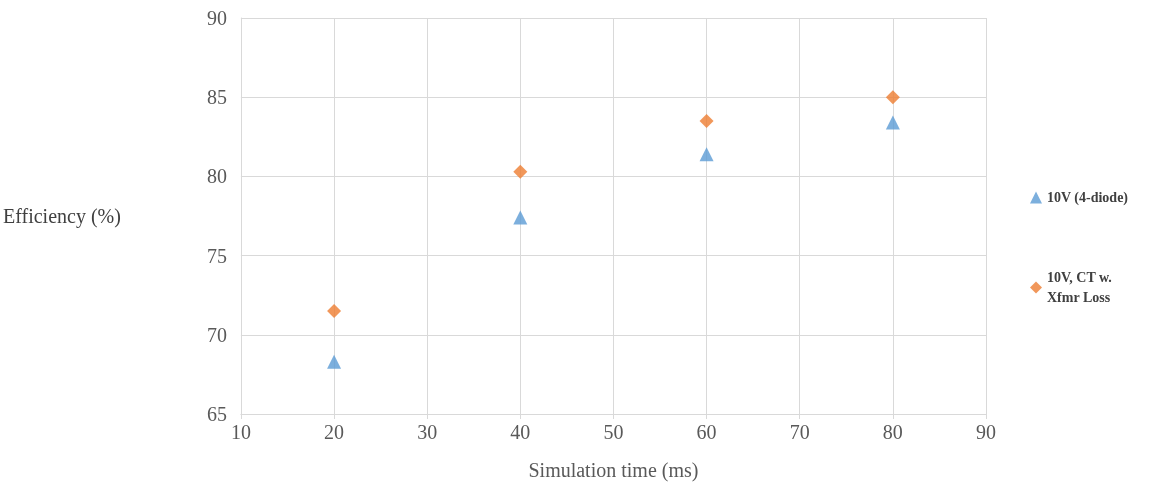 This screenshot has height=495, width=1152. Describe the element at coordinates (216, 334) in the screenshot. I see `y-tick-label: 70` at that location.